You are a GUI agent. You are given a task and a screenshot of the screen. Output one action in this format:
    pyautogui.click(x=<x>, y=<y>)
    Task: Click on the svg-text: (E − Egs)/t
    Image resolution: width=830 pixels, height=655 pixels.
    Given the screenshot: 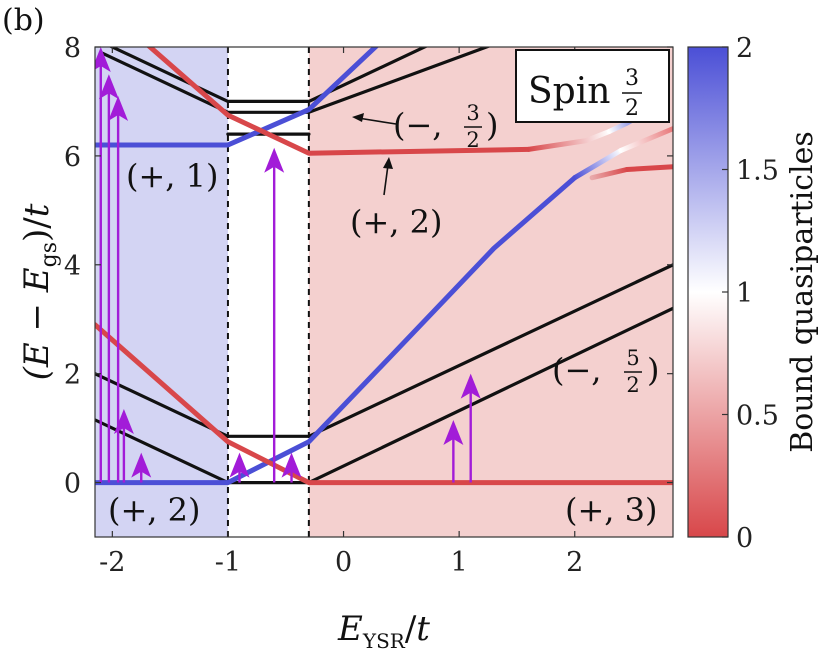 What is the action you would take?
    pyautogui.click(x=39, y=291)
    